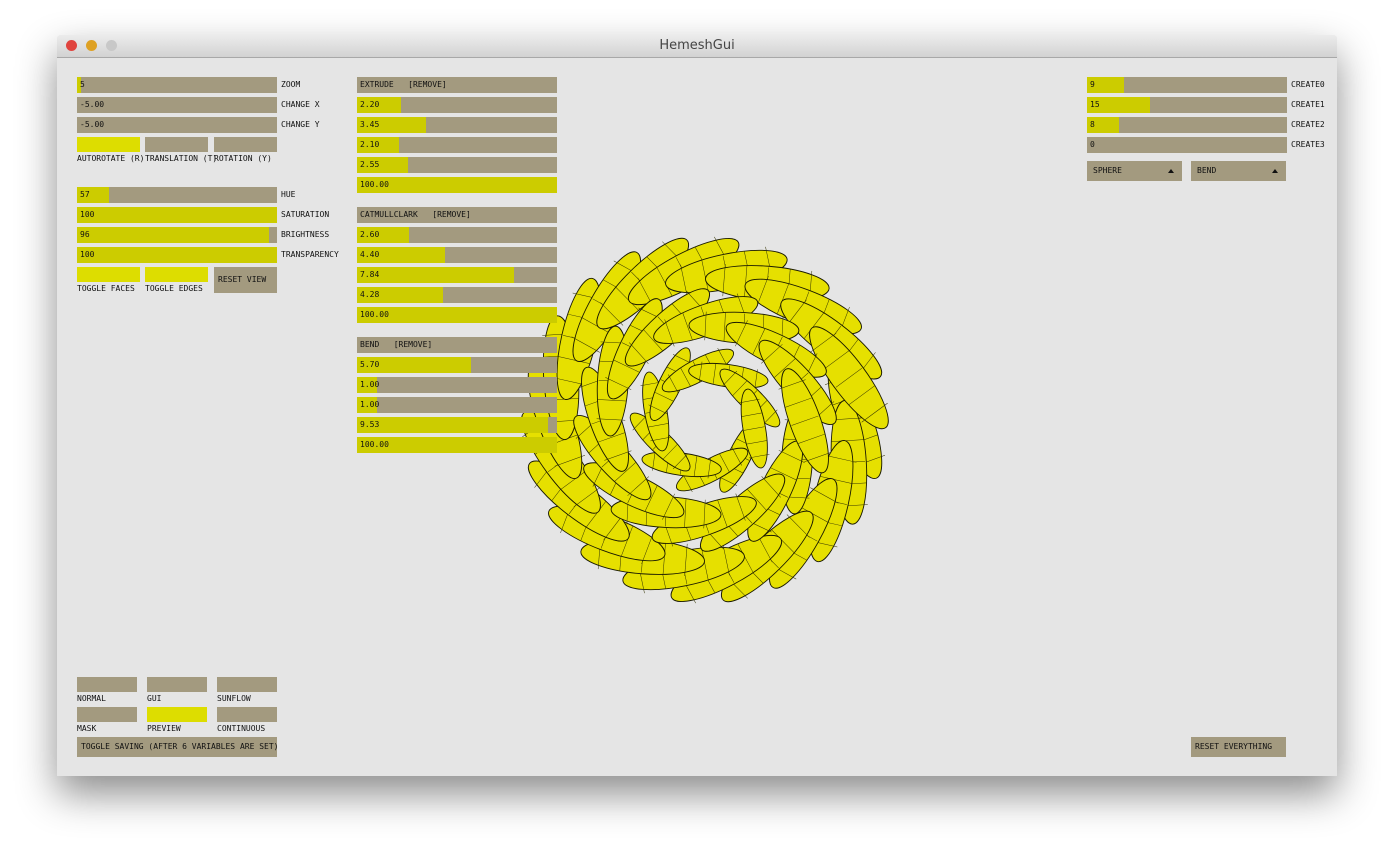  Describe the element at coordinates (457, 235) in the screenshot. I see `slider: 2.60` at that location.